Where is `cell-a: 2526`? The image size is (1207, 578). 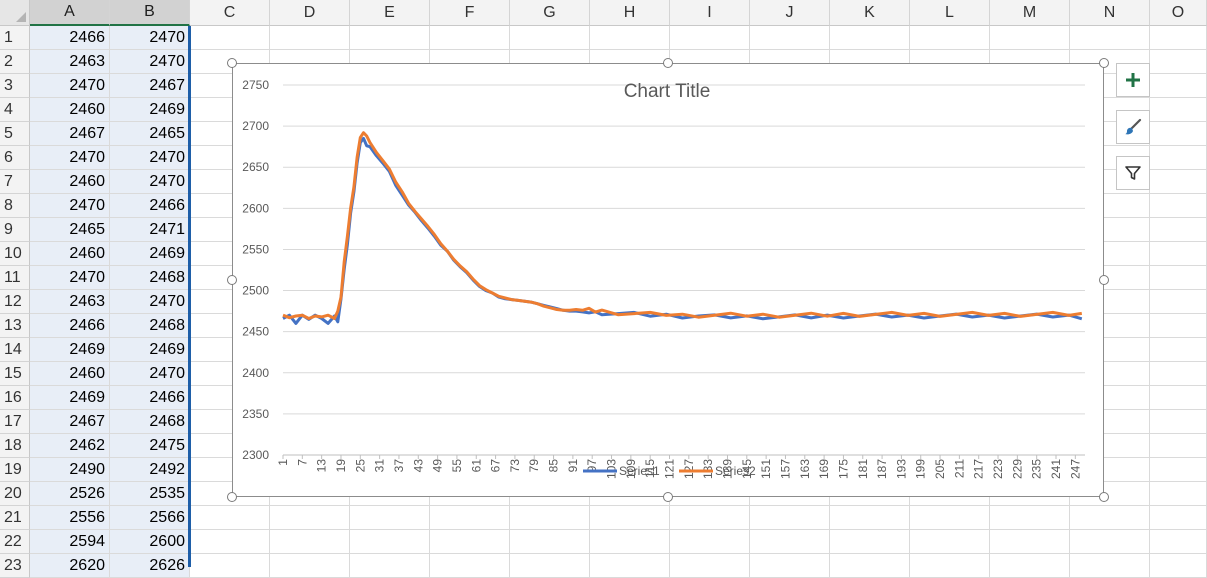 cell-a: 2526 is located at coordinates (70, 494).